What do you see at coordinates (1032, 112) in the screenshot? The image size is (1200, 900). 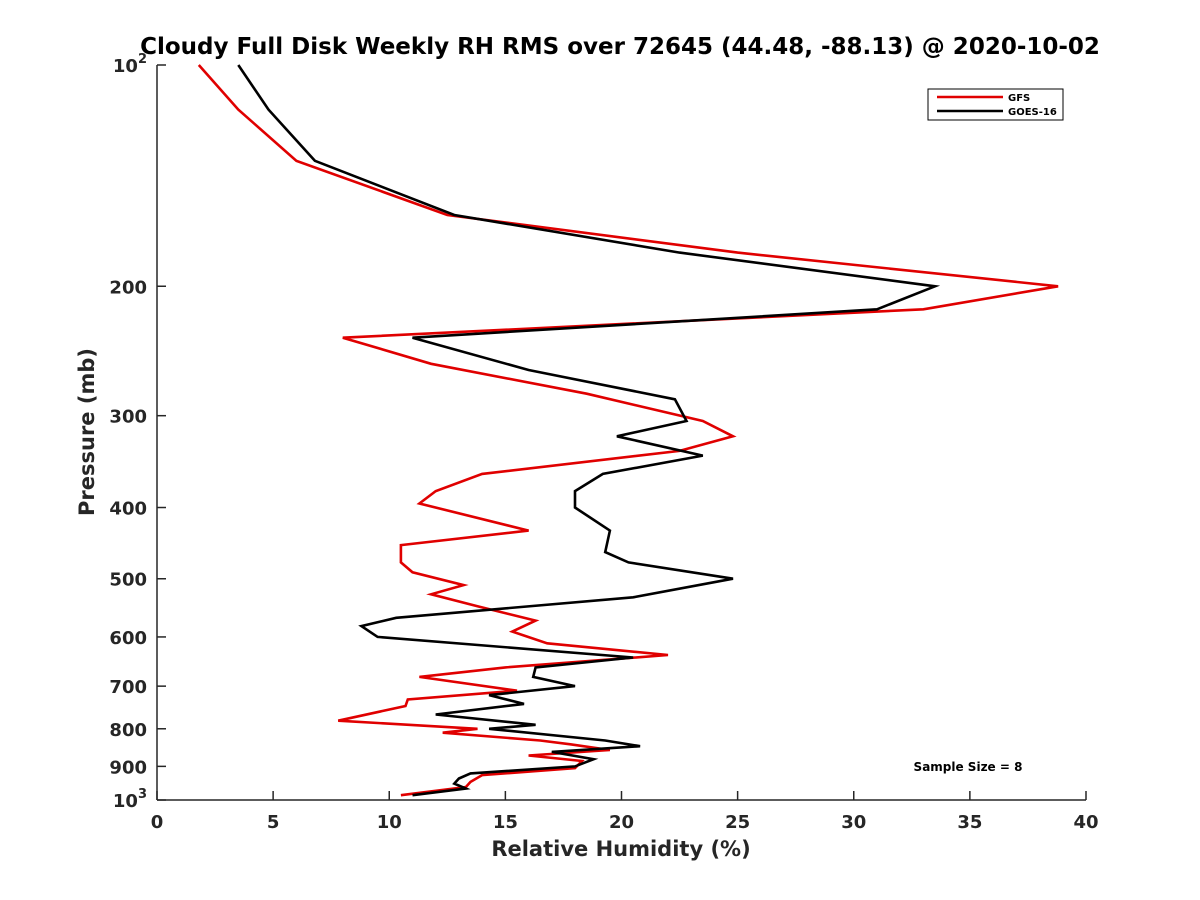 I see `legend-label-goes16: GOES-16` at bounding box center [1032, 112].